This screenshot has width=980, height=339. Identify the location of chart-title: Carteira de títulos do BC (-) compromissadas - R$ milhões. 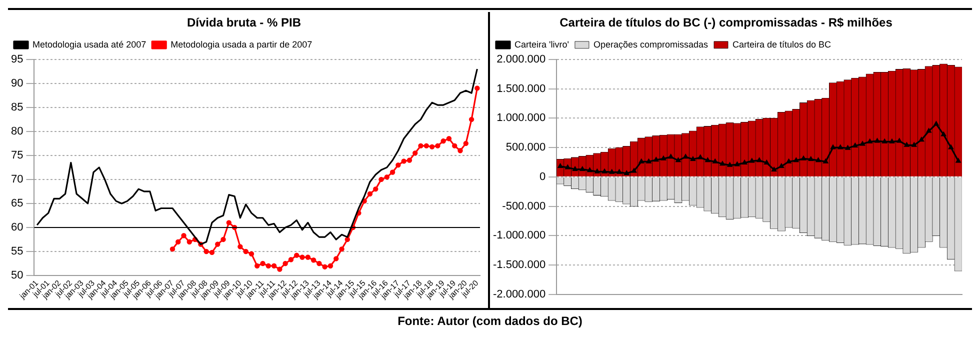
(726, 23).